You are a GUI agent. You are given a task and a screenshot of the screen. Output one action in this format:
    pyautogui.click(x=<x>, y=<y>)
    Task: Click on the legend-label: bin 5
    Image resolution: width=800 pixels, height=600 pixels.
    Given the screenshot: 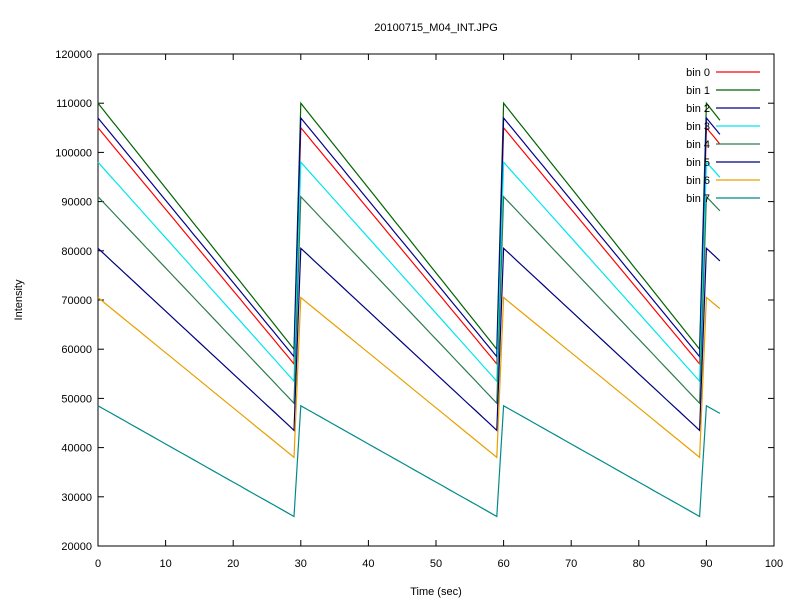 What is the action you would take?
    pyautogui.click(x=698, y=163)
    